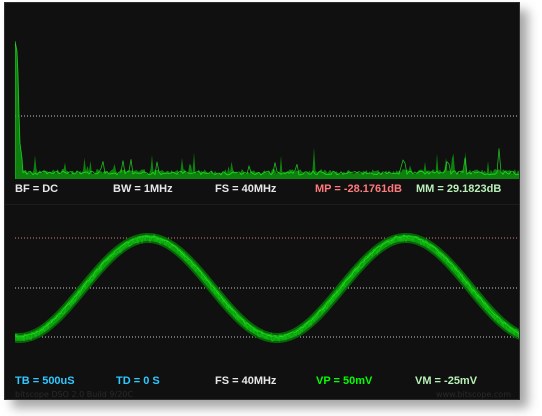 This screenshot has height=416, width=542. What do you see at coordinates (344, 381) in the screenshot?
I see `vp-readout: VP = 50mV` at bounding box center [344, 381].